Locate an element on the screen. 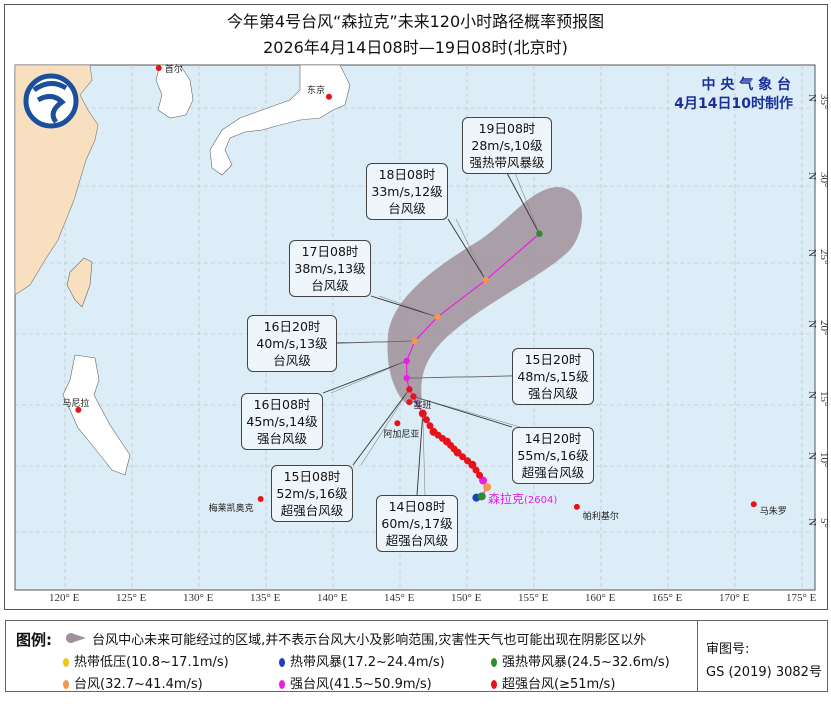 The height and width of the screenshot is (708, 831). forecast-time: 14日08时 is located at coordinates (417, 506).